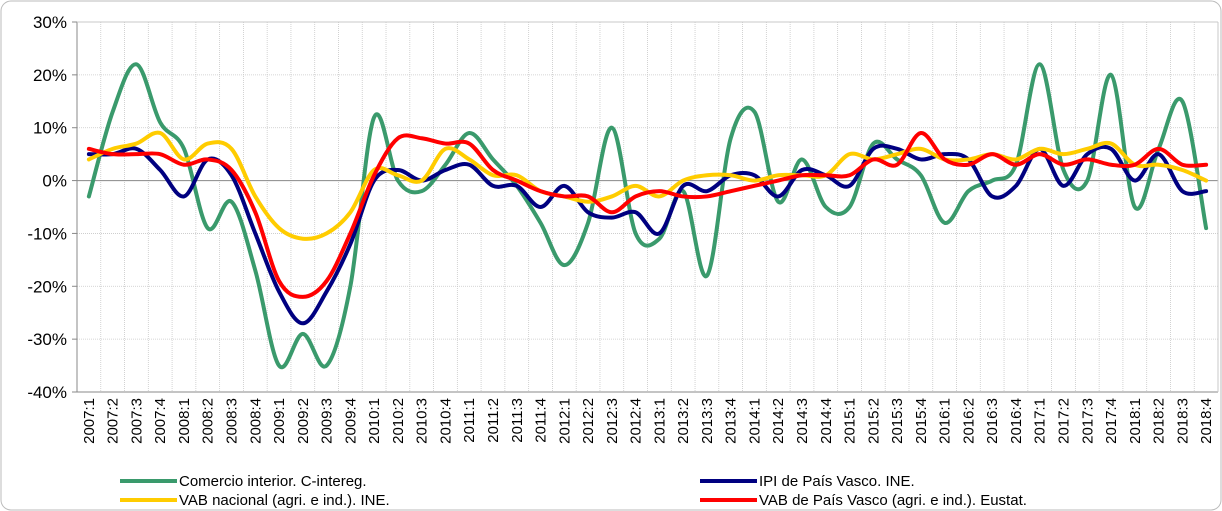 The image size is (1222, 511). Describe the element at coordinates (1063, 421) in the screenshot. I see `x-tick-label: 2017:2` at that location.